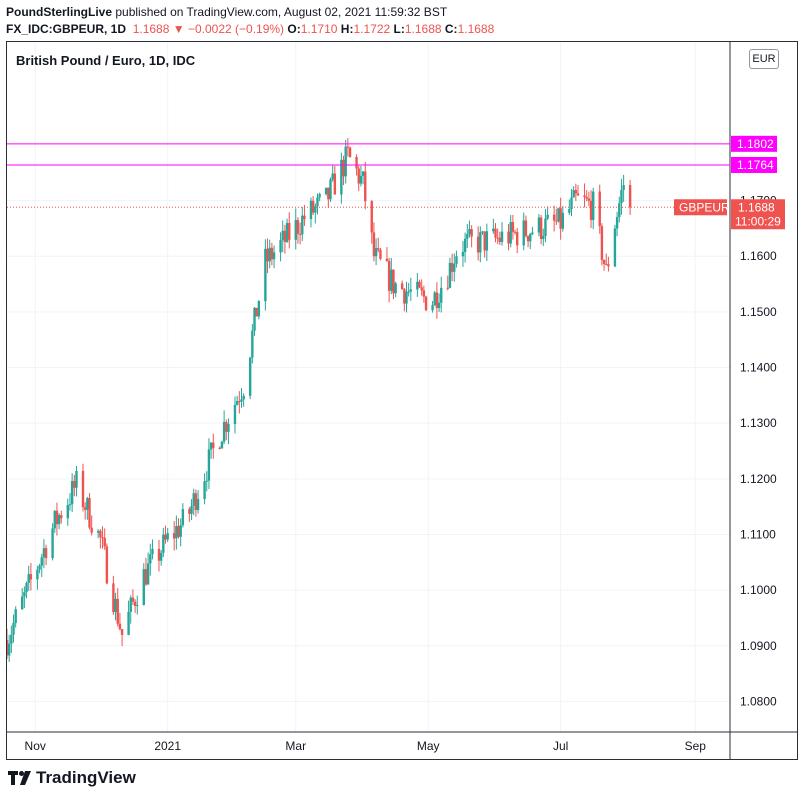 This screenshot has height=797, width=804. I want to click on currency-badge: EUR, so click(764, 59).